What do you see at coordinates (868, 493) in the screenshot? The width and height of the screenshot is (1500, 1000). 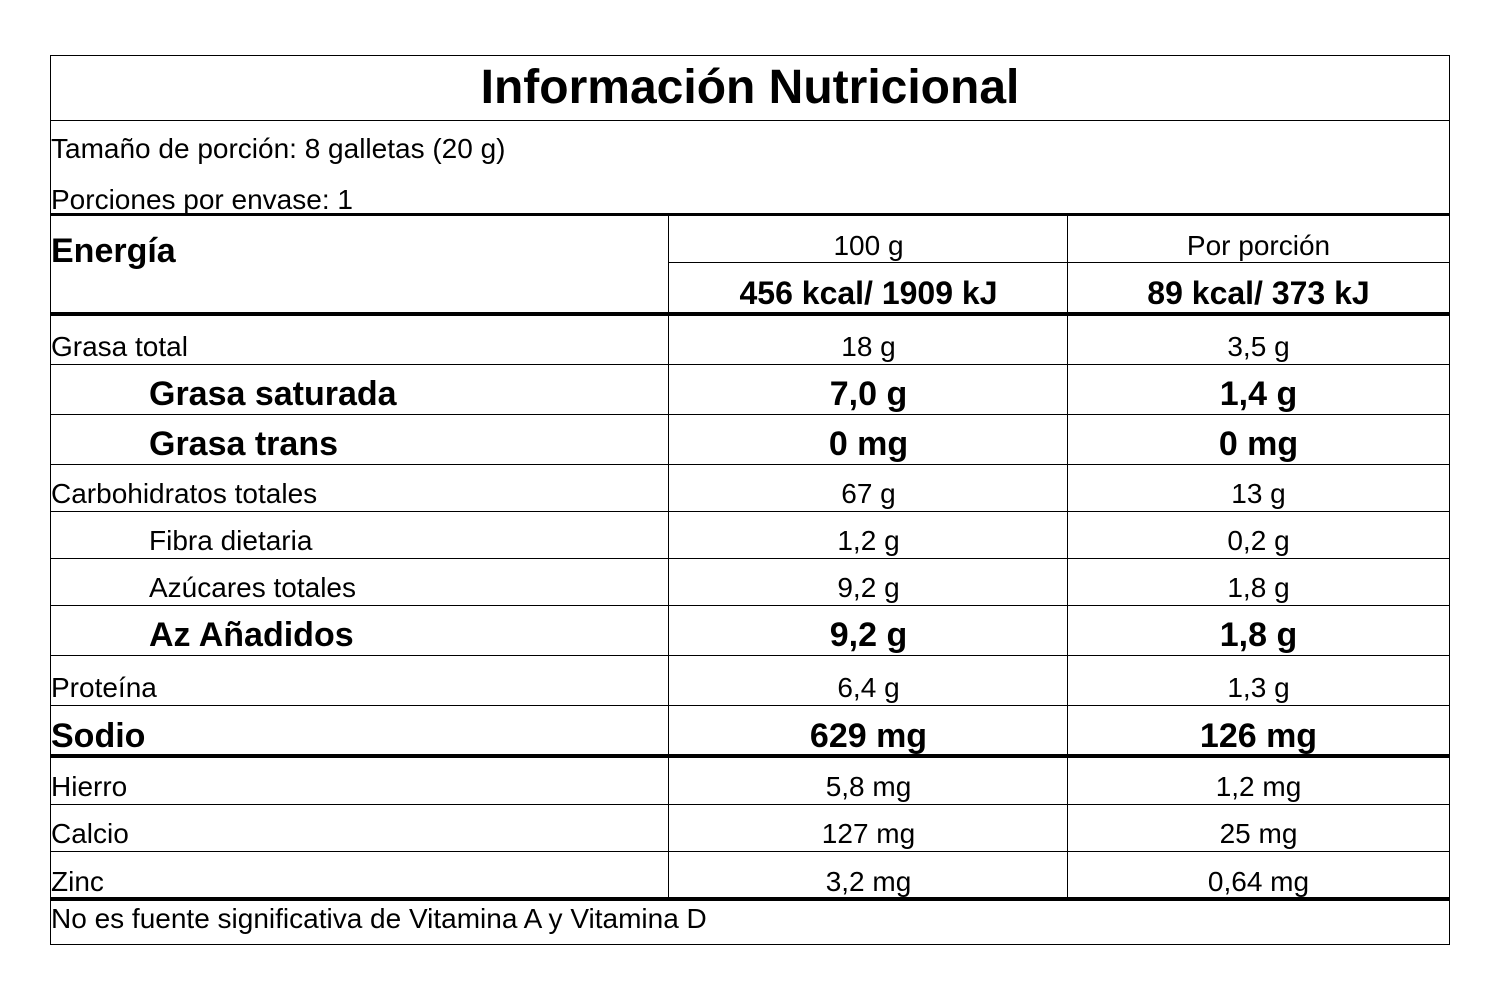 I see `nutrient-value: 67 g` at bounding box center [868, 493].